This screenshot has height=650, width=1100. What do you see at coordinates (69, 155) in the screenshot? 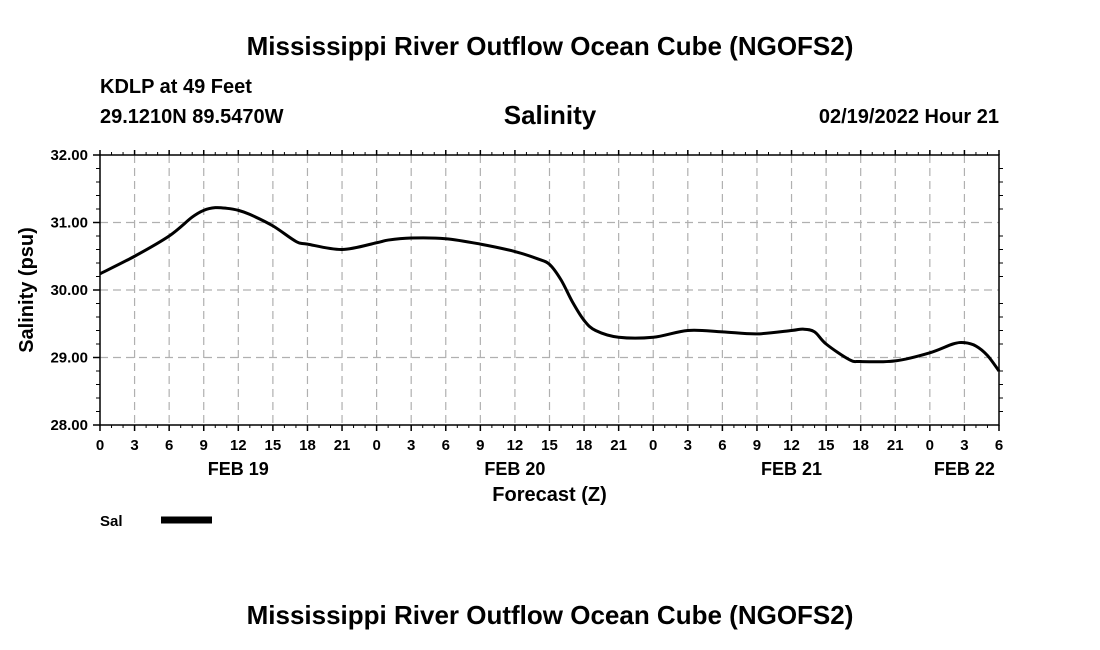
I see `y-tick-label: 32.00` at bounding box center [69, 155].